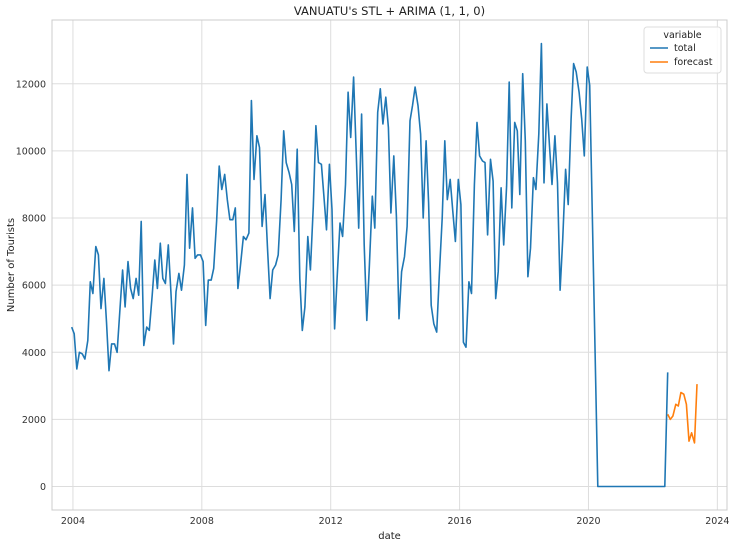 The image size is (731, 546). I want to click on y-tick-label: 12000, so click(31, 84).